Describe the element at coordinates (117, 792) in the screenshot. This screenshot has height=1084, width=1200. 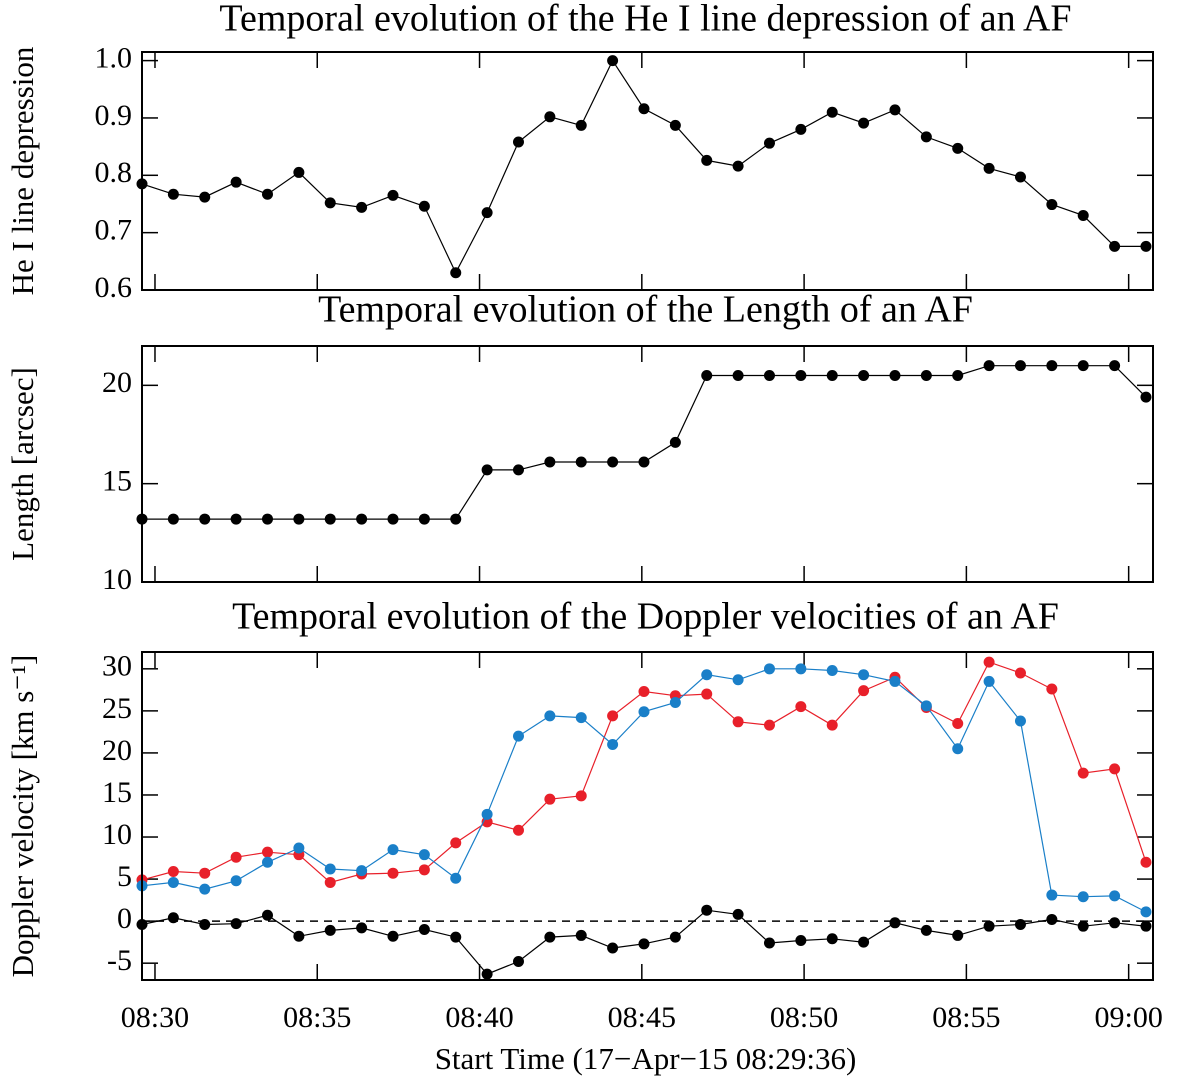
I see `y-tick-label: 15` at that location.